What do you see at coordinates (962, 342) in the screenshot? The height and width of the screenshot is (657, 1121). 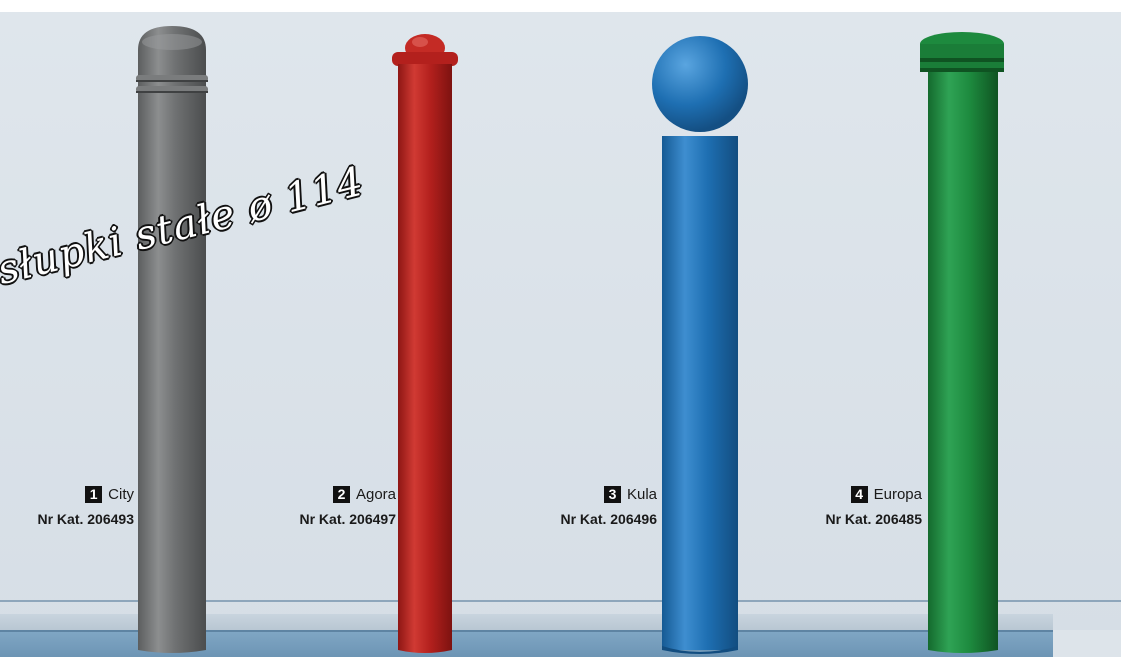 I see `bollard-europa-image` at bounding box center [962, 342].